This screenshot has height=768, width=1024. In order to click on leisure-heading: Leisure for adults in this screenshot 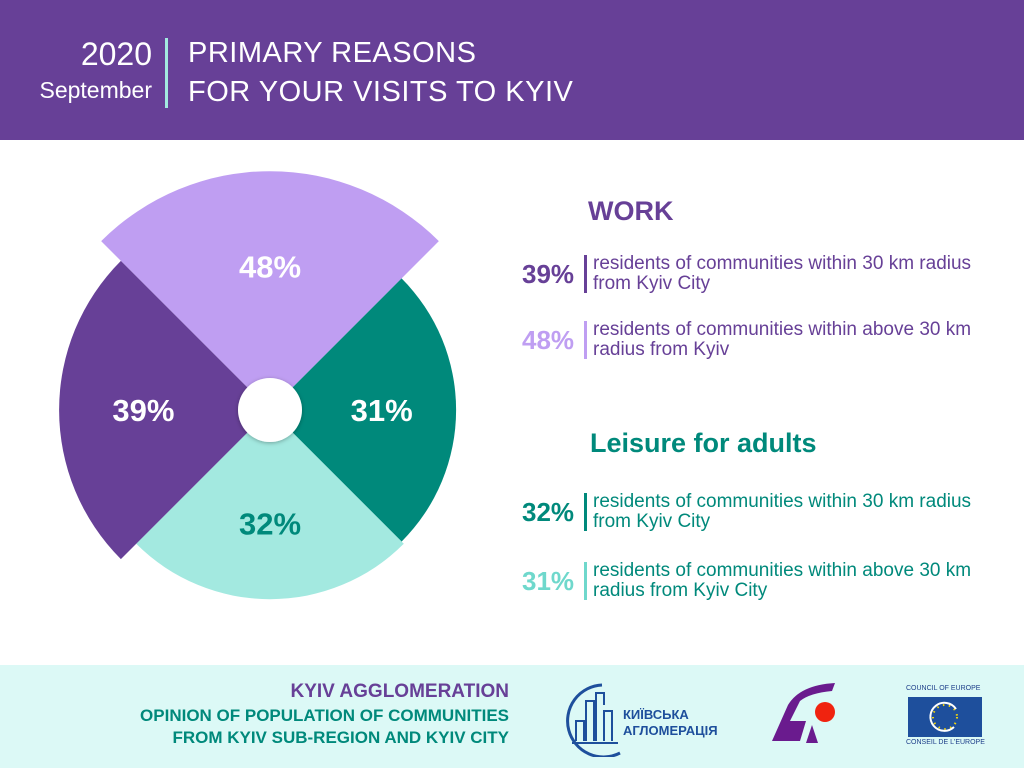, I will do `click(703, 443)`.